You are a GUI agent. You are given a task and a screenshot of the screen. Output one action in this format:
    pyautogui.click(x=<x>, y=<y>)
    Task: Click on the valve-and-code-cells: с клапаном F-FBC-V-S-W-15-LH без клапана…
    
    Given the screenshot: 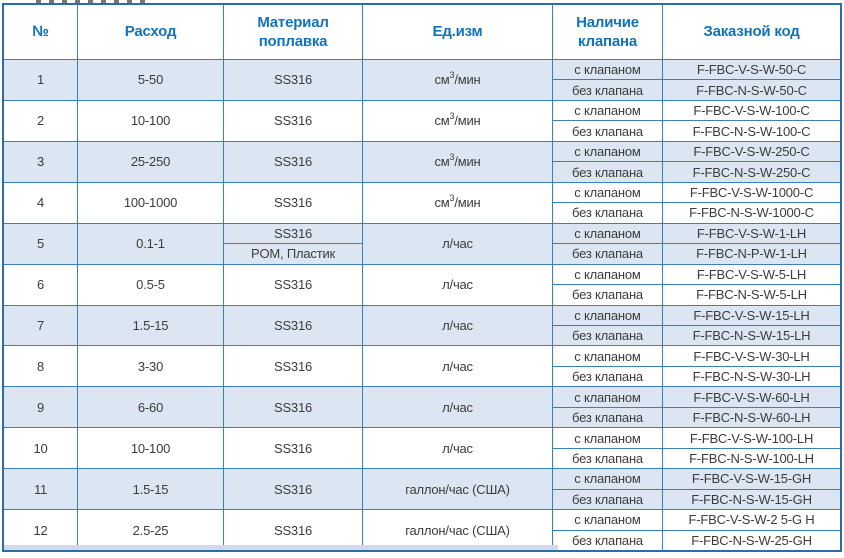 What is the action you would take?
    pyautogui.click(x=696, y=325)
    